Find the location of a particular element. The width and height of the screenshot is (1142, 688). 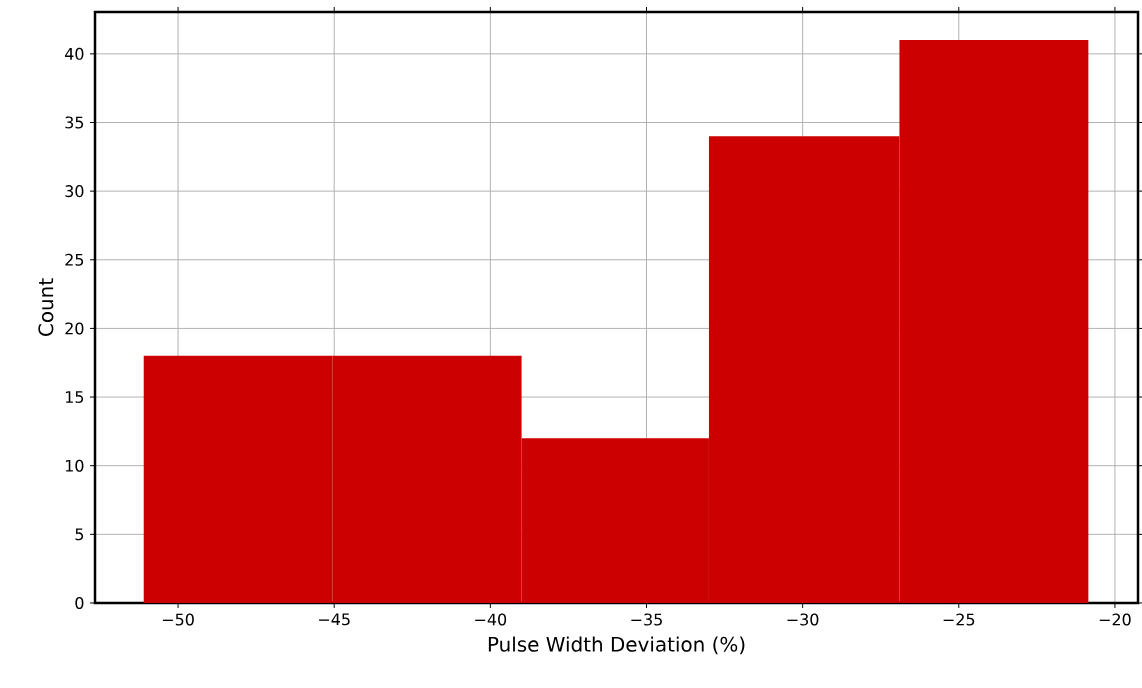

y-tick-label: 10 is located at coordinates (74, 465).